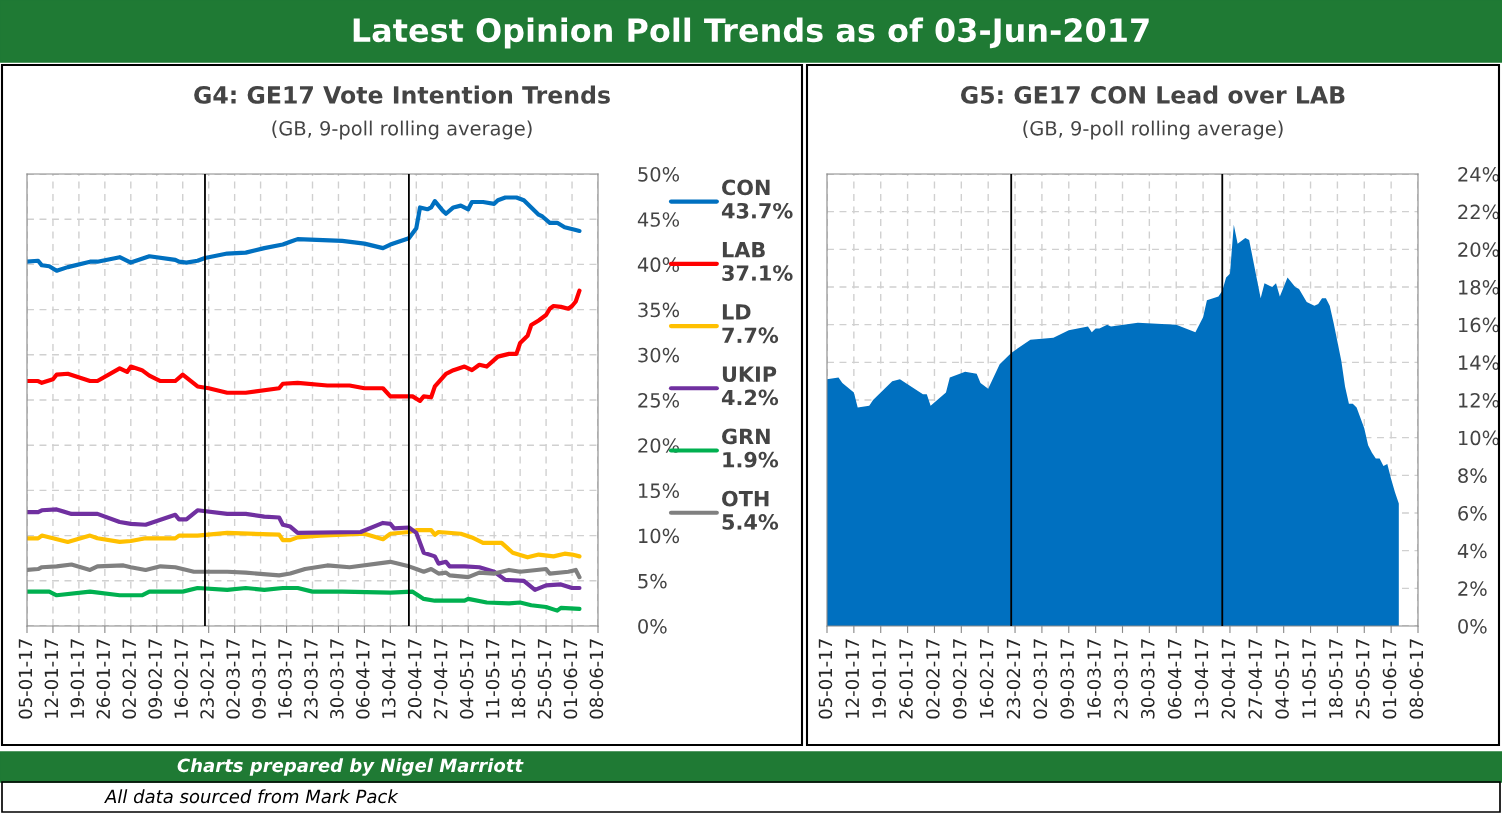 The width and height of the screenshot is (1502, 814). Describe the element at coordinates (659, 400) in the screenshot. I see `y-tick-label: 25%` at that location.